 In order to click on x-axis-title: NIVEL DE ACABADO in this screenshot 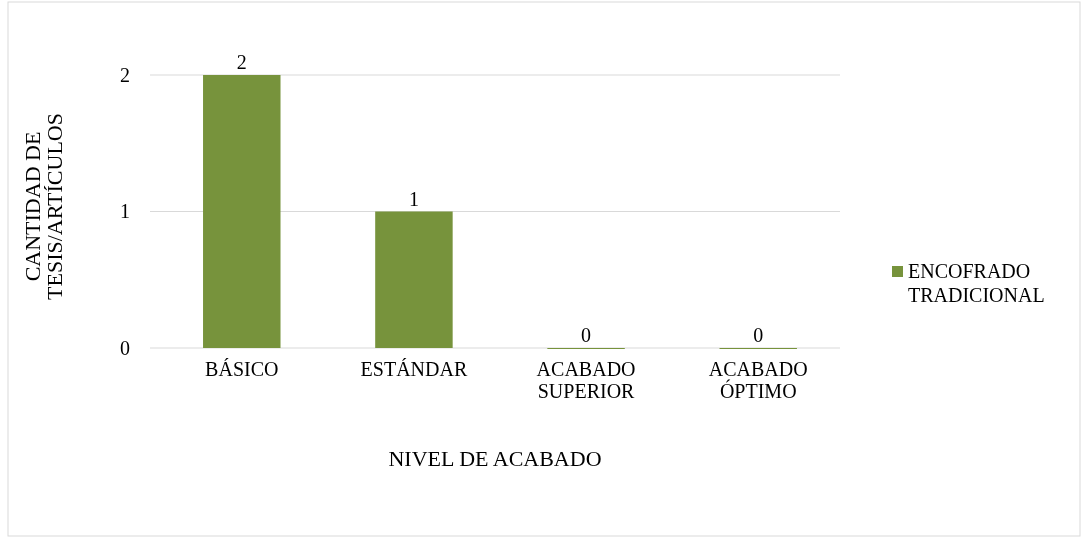, I will do `click(495, 458)`.